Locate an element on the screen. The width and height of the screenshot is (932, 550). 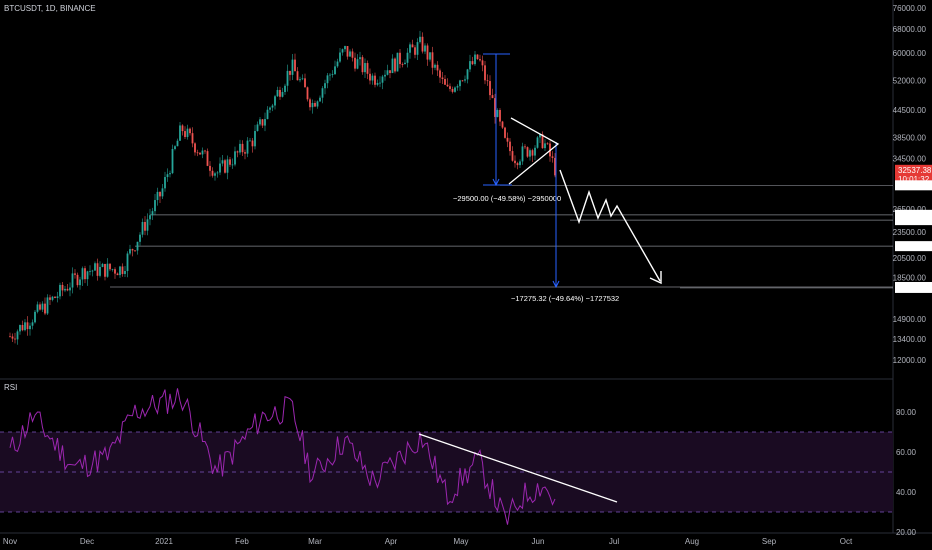
price-tick-label: 23500.00 is located at coordinates (910, 232).